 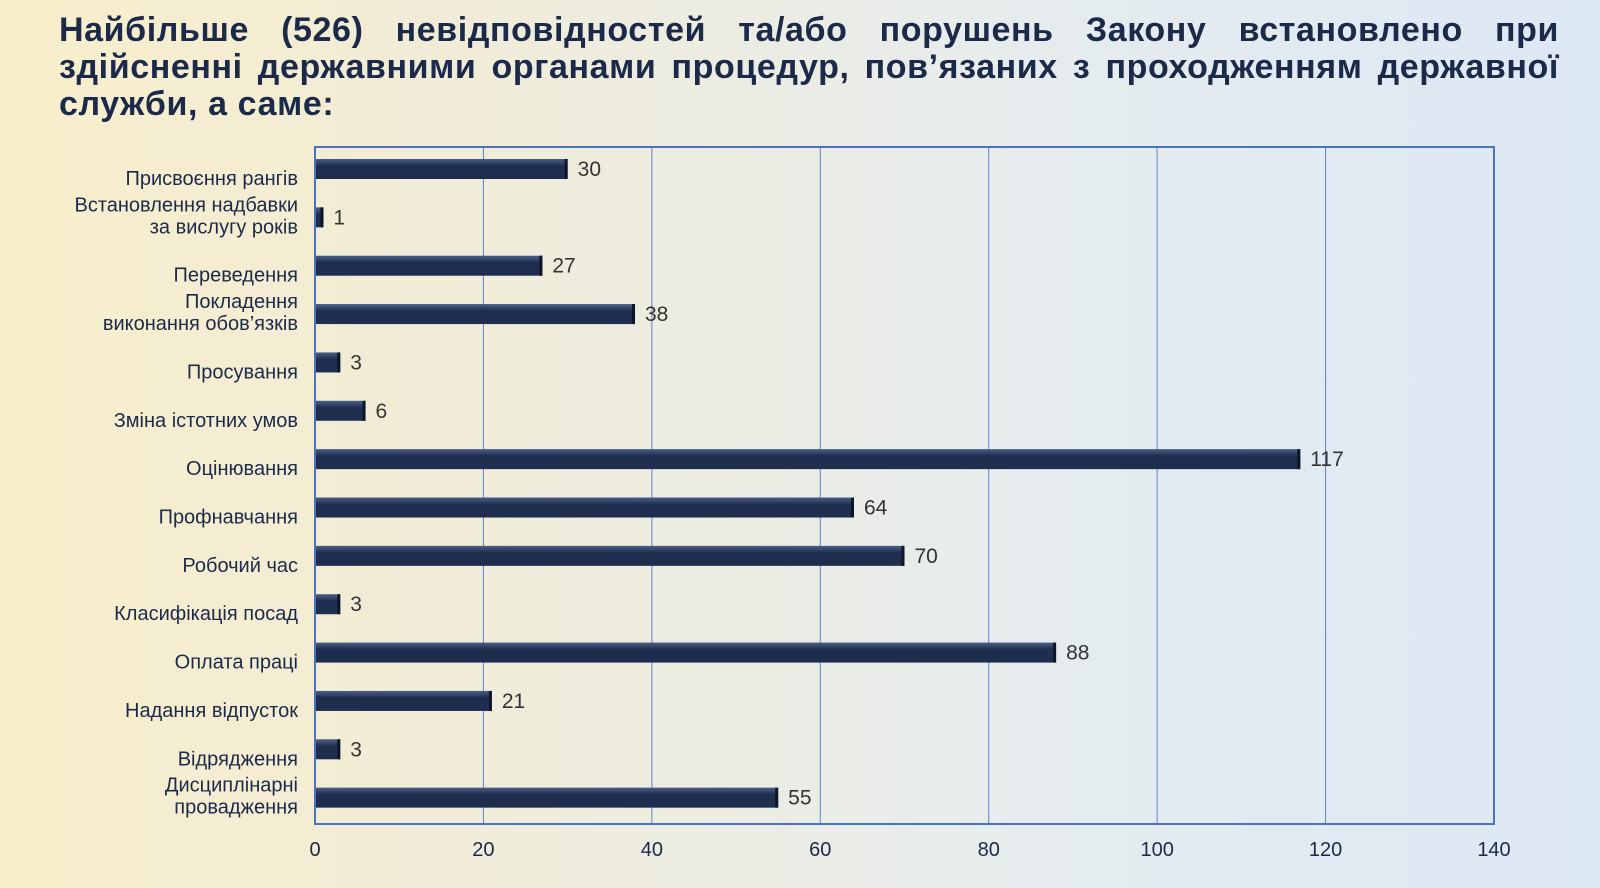 I want to click on category-label: Просування, so click(x=242, y=372).